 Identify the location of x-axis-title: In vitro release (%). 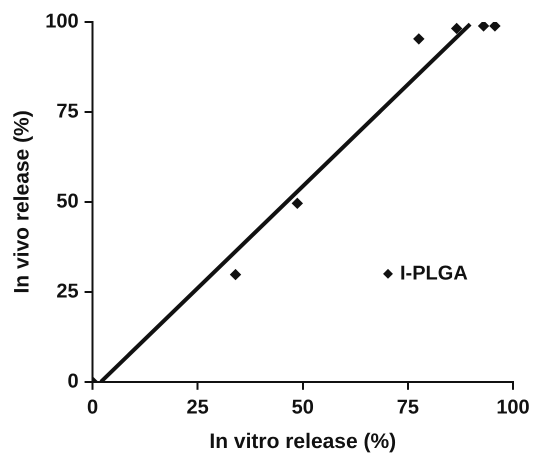
(302, 442).